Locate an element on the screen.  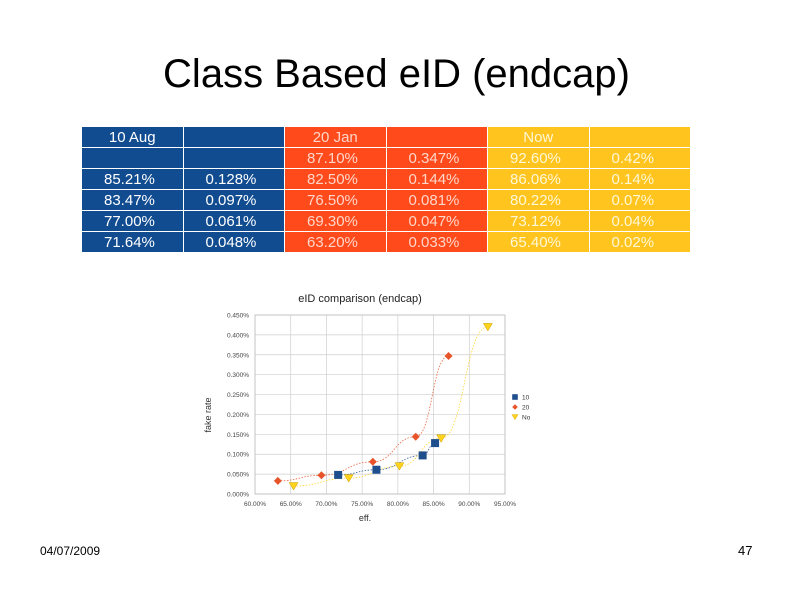
x-tick-label: 95.00% is located at coordinates (505, 504).